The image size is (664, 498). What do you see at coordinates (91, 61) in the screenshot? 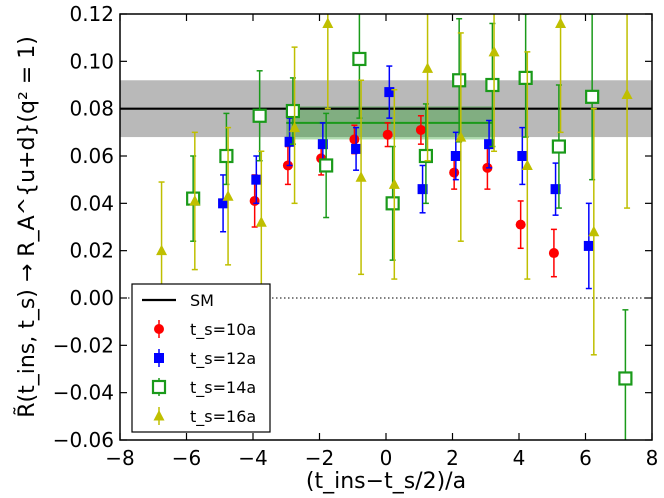
I see `y-tick-label: 0.10` at bounding box center [91, 61].